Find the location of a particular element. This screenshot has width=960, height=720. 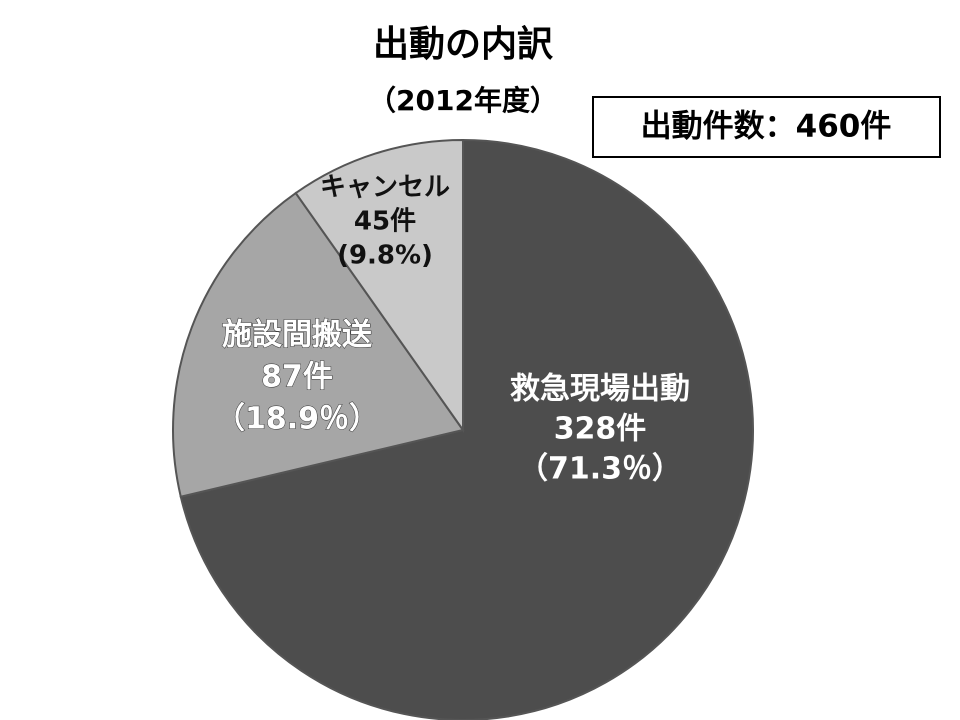

chart-title: 出動の内訳 is located at coordinates (463, 44).